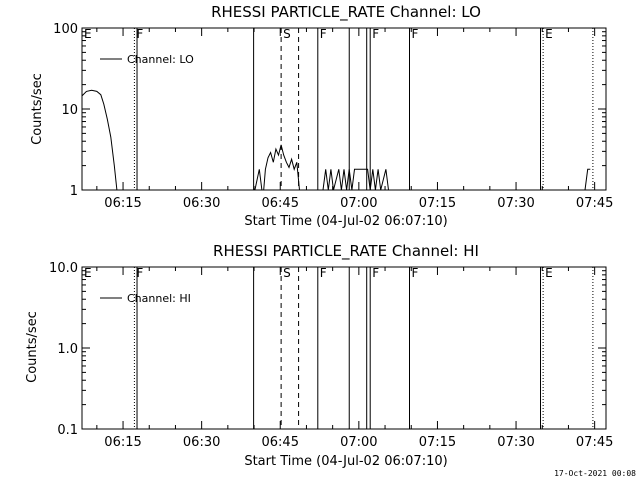 The height and width of the screenshot is (480, 640). Describe the element at coordinates (346, 12) in the screenshot. I see `lo-chart-title: RHESSI PARTICLE_RATE Channel: LO` at that location.